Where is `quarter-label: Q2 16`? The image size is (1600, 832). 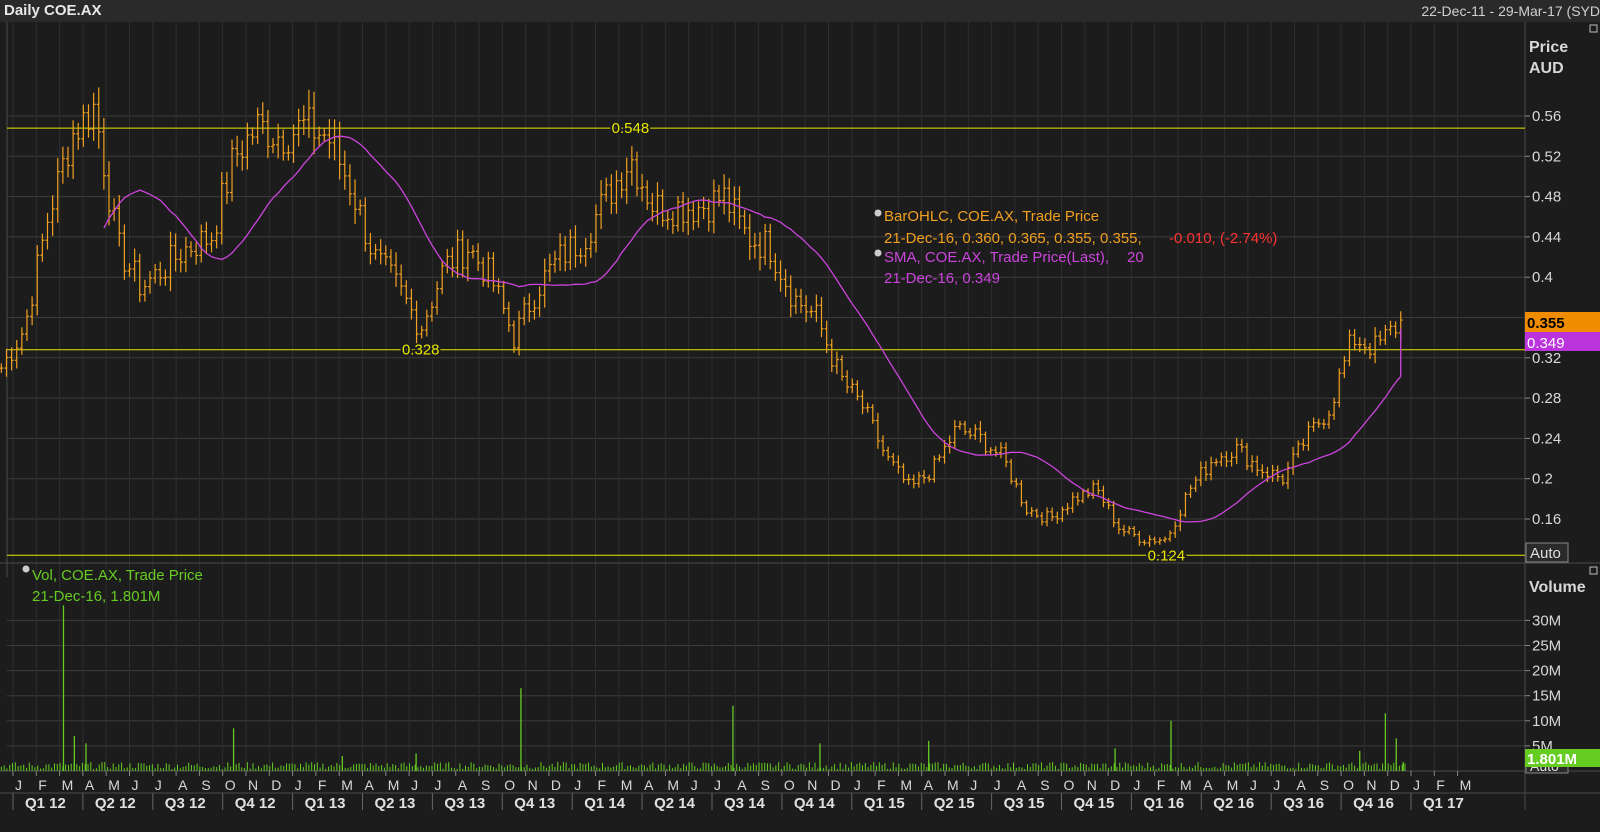 quarter-label: Q2 16 is located at coordinates (1233, 803).